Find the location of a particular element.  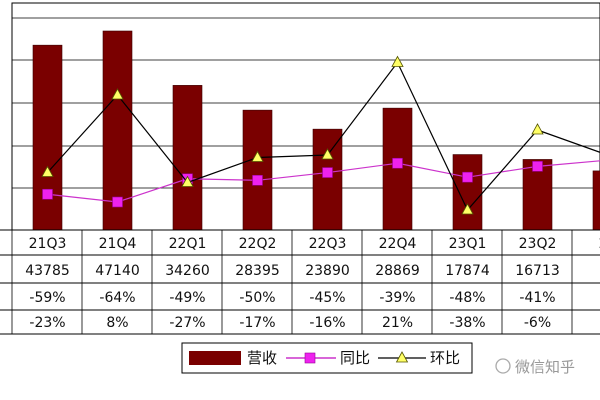

category-label-23Q1: 23Q1 is located at coordinates (468, 244).